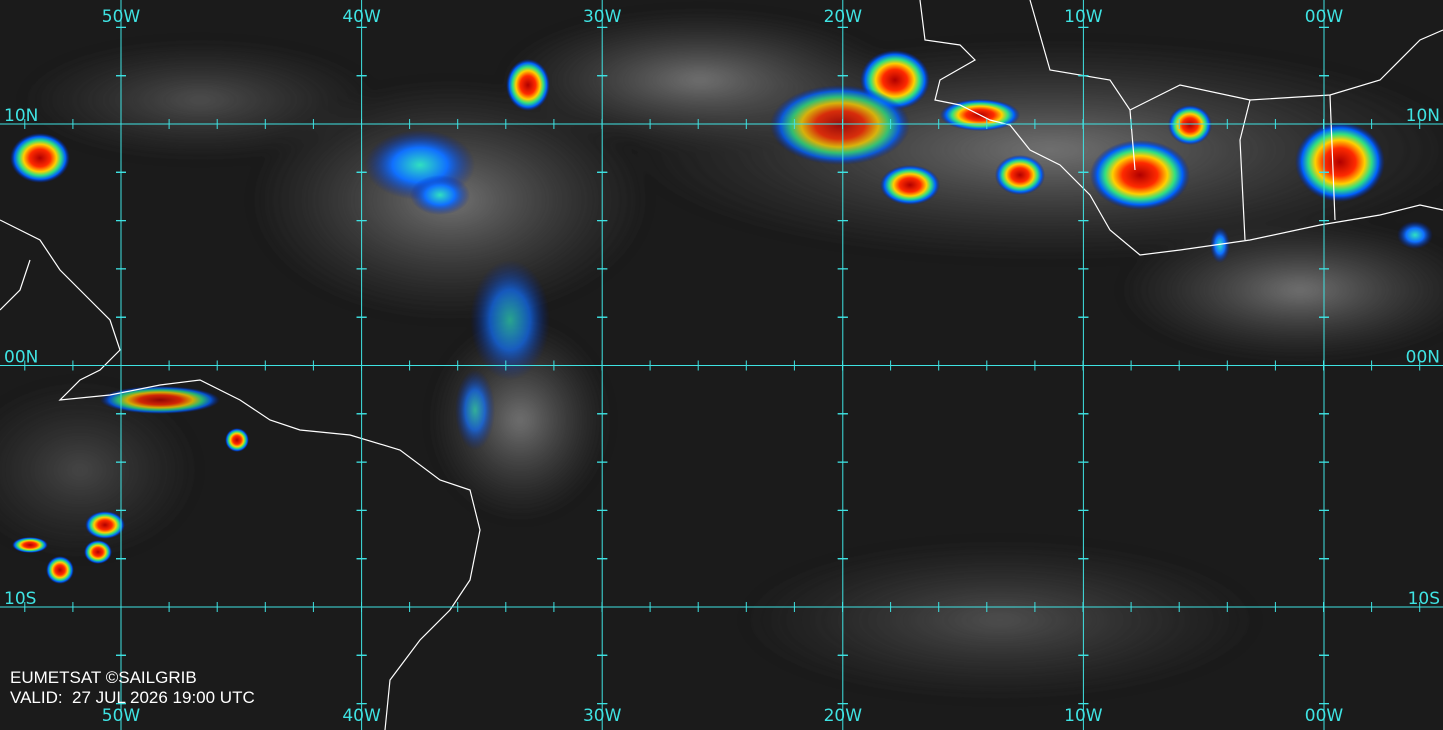  What do you see at coordinates (103, 677) in the screenshot?
I see `credit: EUMETSAT ©SAILGRIB` at bounding box center [103, 677].